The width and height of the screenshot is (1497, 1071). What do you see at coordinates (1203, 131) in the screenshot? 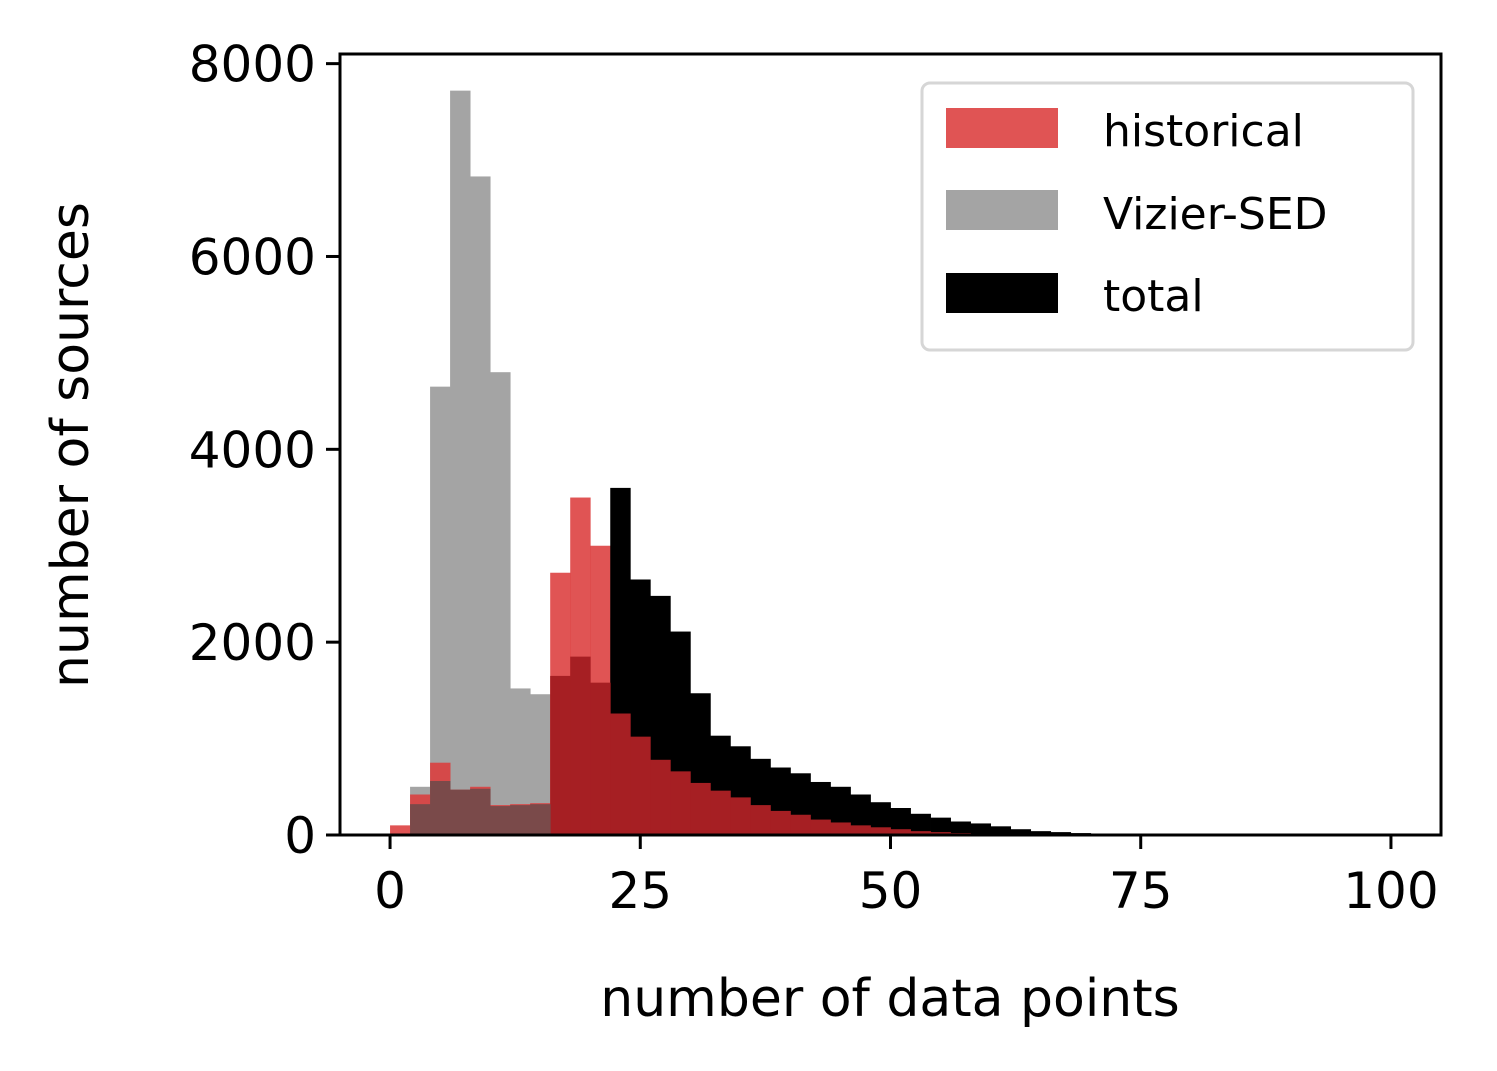
I see `legend-label-historical: historical` at bounding box center [1203, 131].